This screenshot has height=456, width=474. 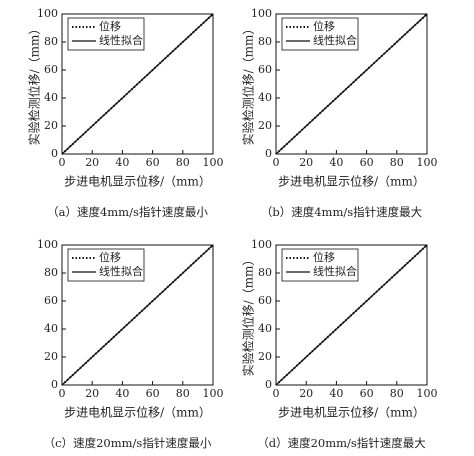 What do you see at coordinates (128, 443) in the screenshot?
I see `caption: （c）速度20mm/s指针速度最小` at bounding box center [128, 443].